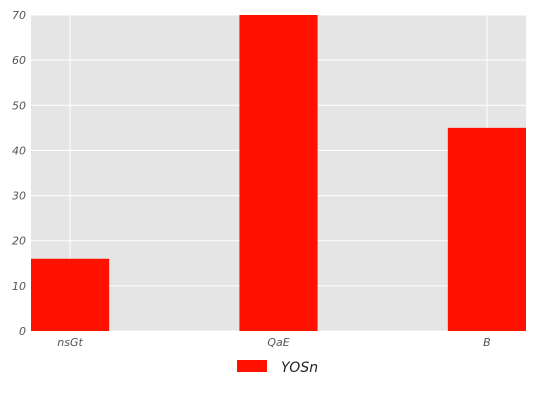 The image size is (536, 402). I want to click on bar-B, so click(486, 229).